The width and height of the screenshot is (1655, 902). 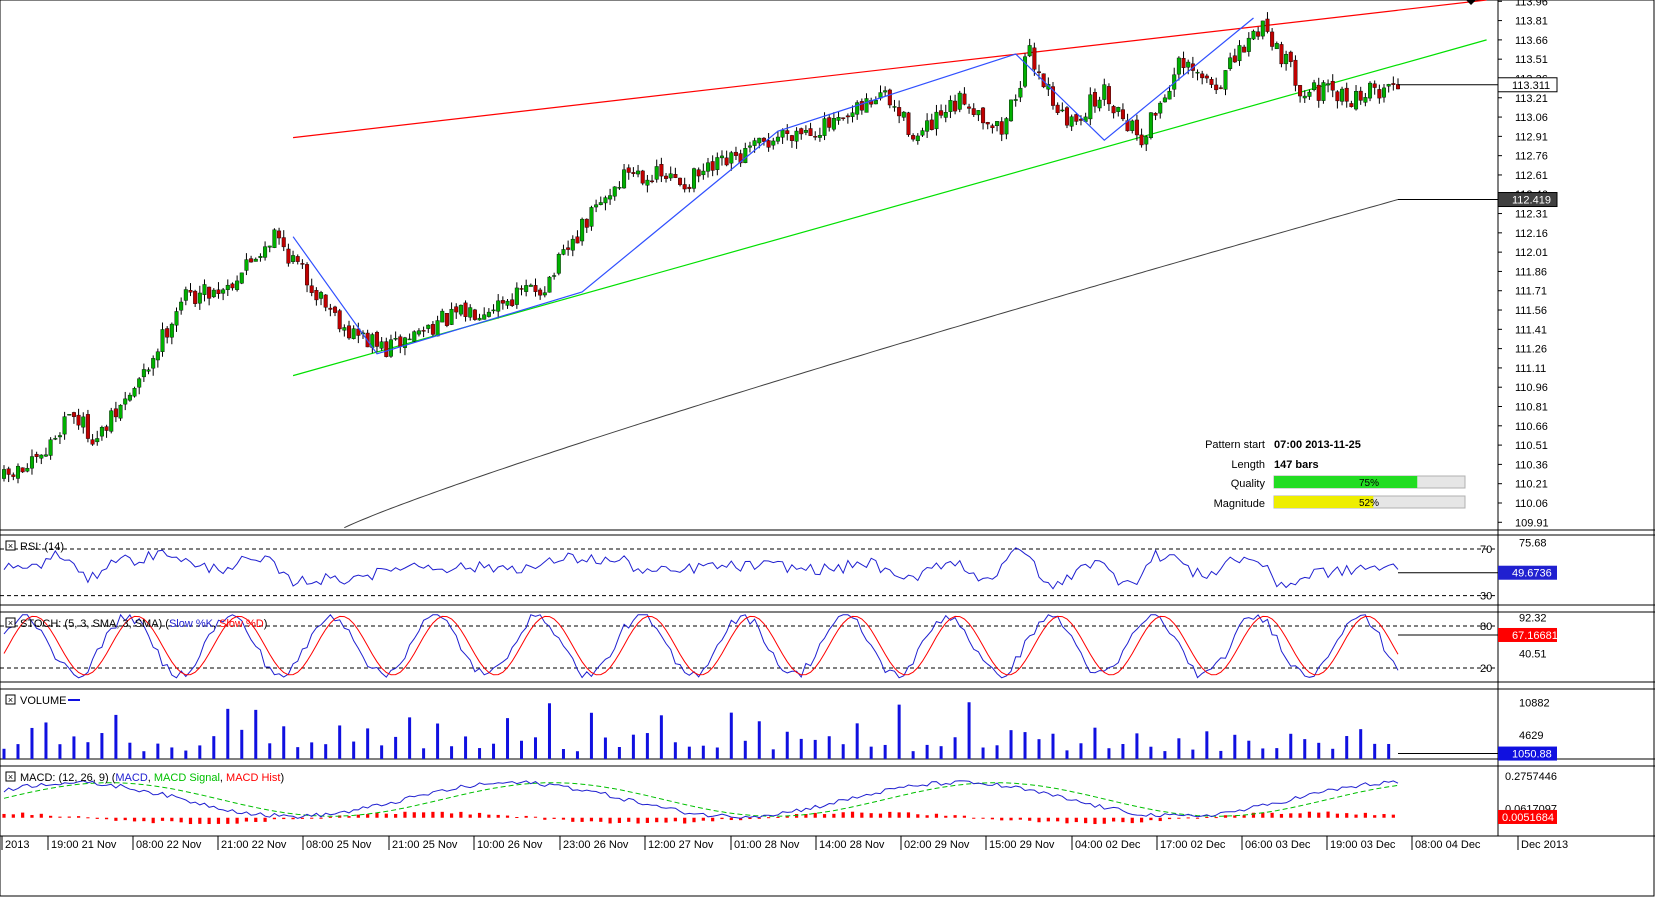 What do you see at coordinates (10, 622) in the screenshot?
I see `stoch-close-icon` at bounding box center [10, 622].